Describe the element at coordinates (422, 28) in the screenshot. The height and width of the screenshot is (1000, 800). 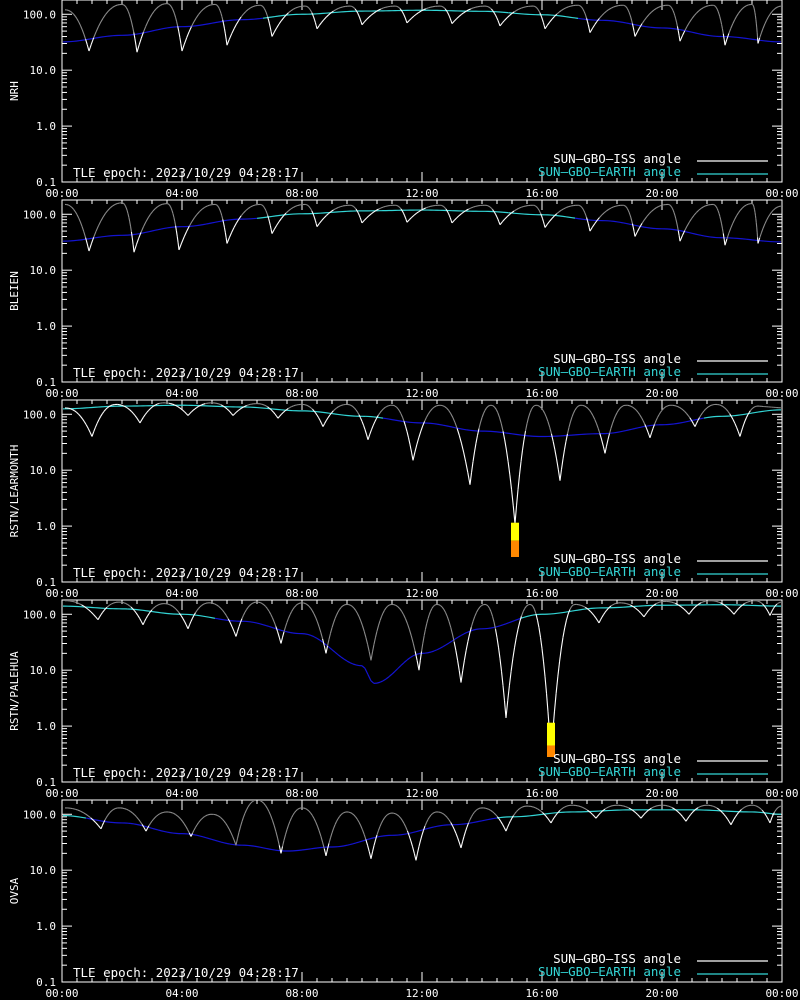
I see `plot-area` at that location.